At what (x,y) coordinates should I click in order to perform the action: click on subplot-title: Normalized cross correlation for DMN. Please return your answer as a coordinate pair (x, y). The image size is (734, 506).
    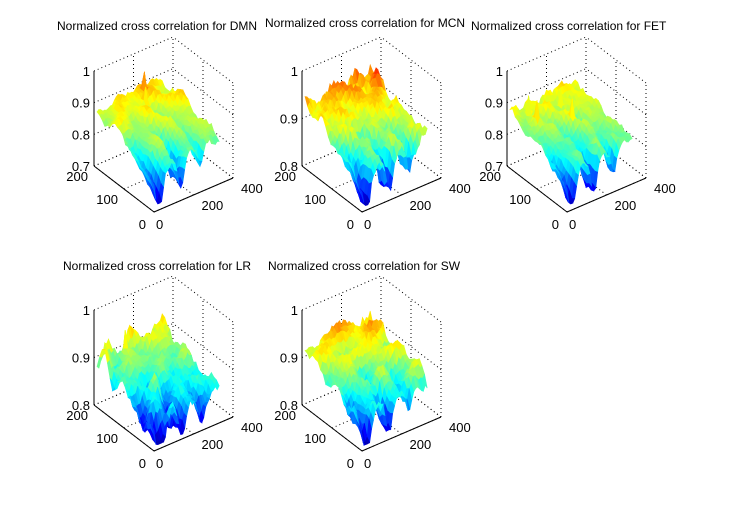
    Looking at the image, I should click on (157, 26).